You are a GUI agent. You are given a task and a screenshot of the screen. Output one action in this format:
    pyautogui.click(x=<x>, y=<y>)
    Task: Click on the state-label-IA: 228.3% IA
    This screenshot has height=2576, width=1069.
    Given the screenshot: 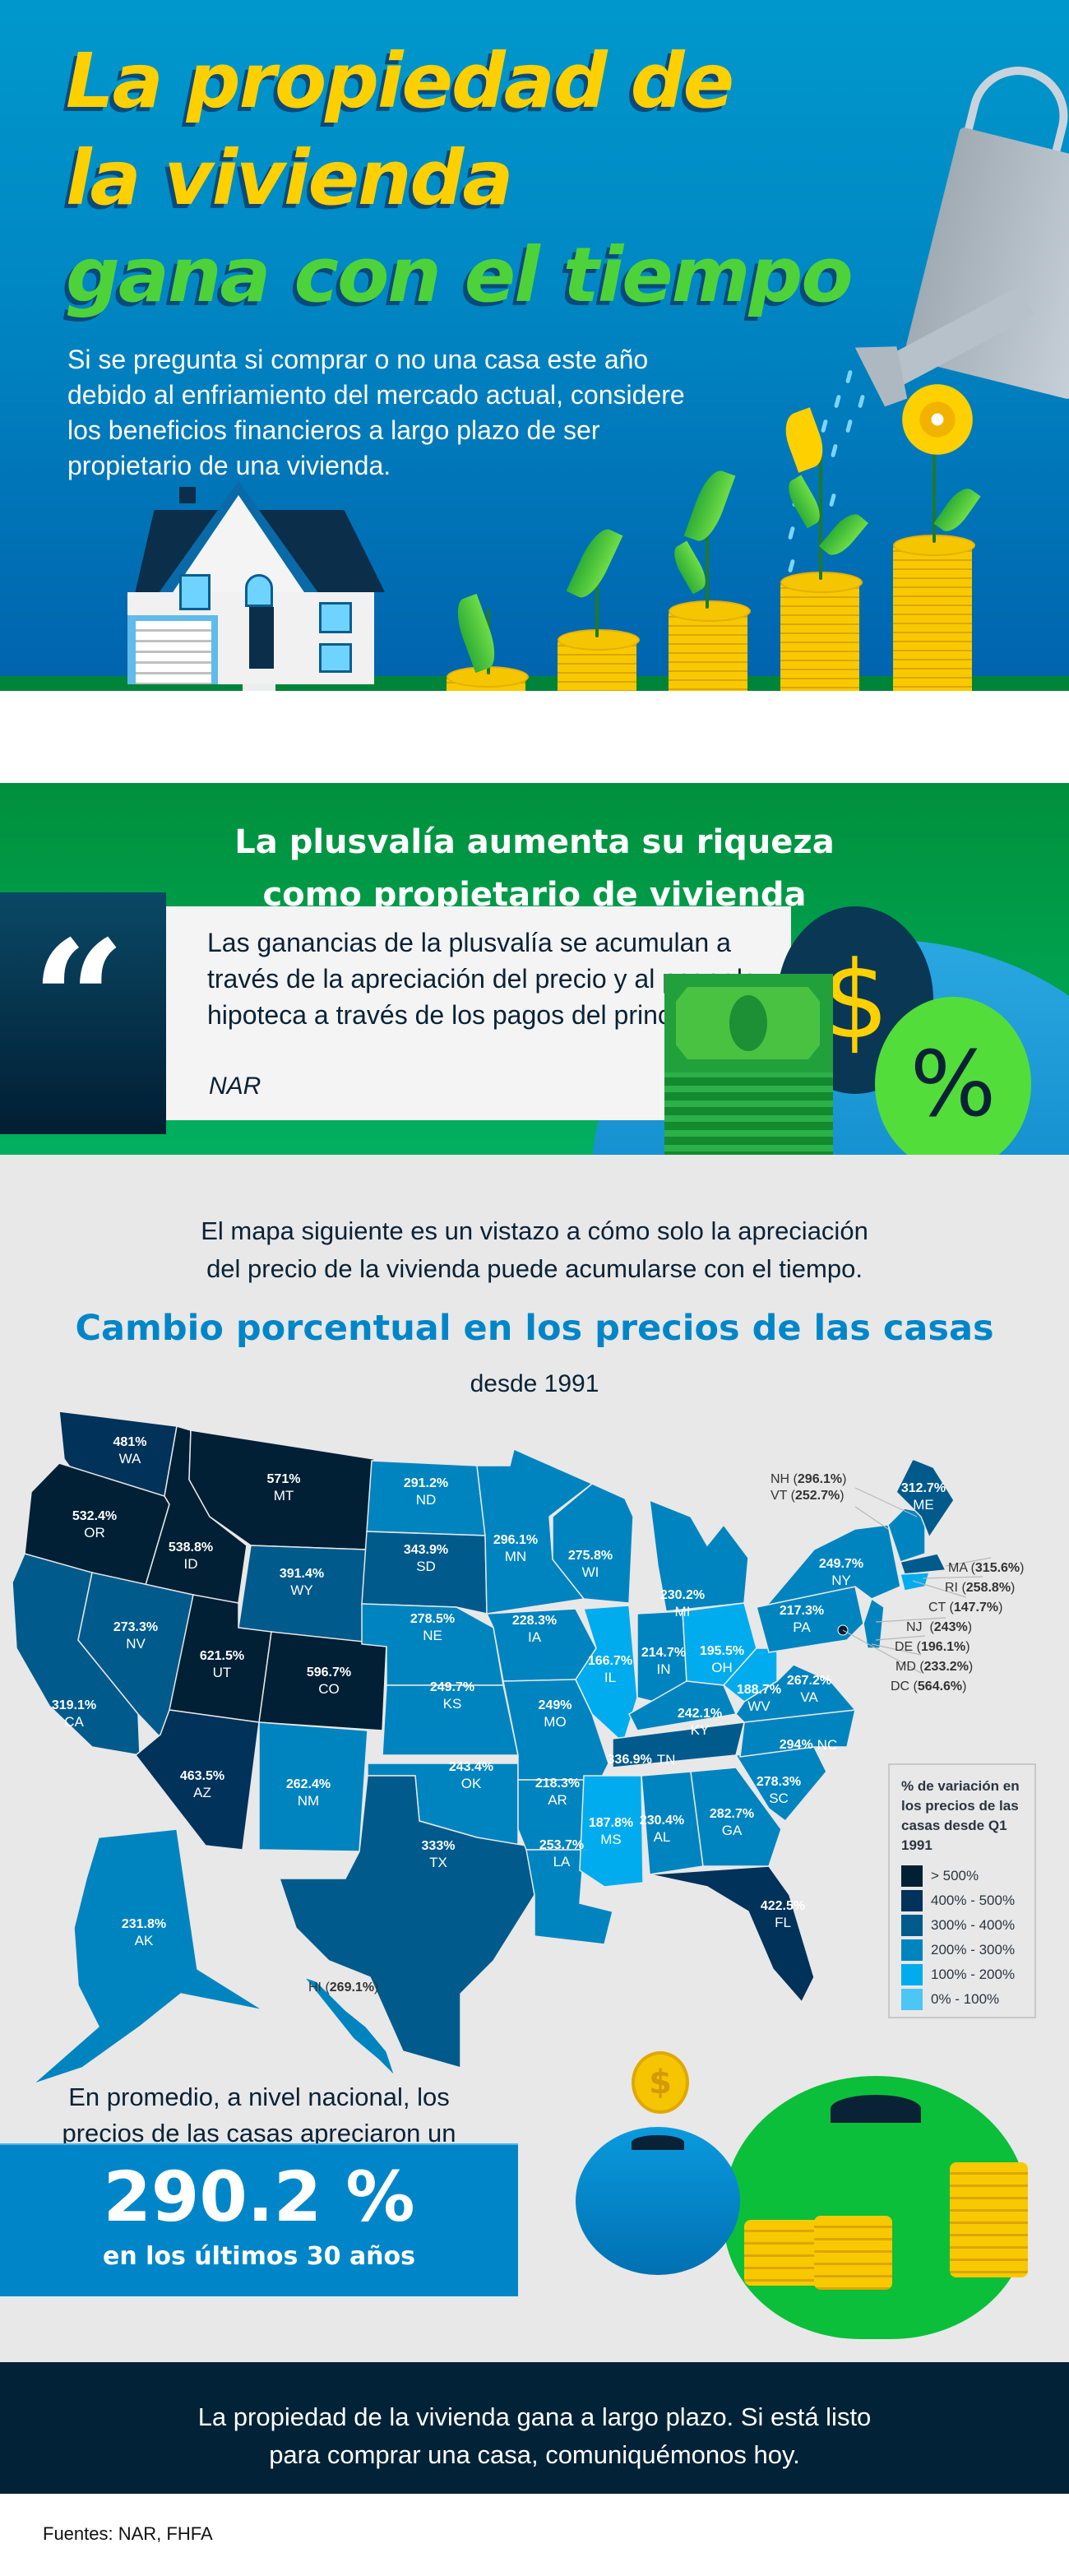 What is the action you would take?
    pyautogui.click(x=534, y=1630)
    